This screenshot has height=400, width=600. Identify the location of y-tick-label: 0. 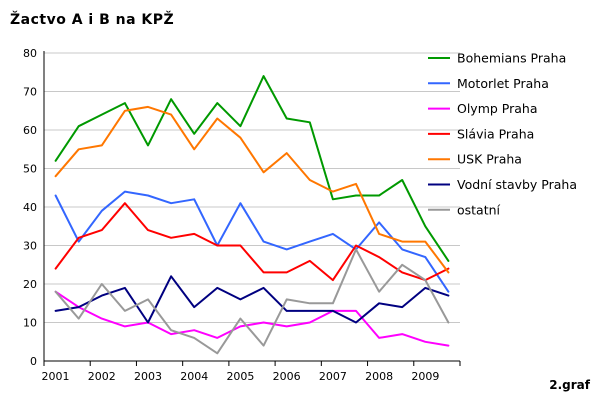
(33, 361).